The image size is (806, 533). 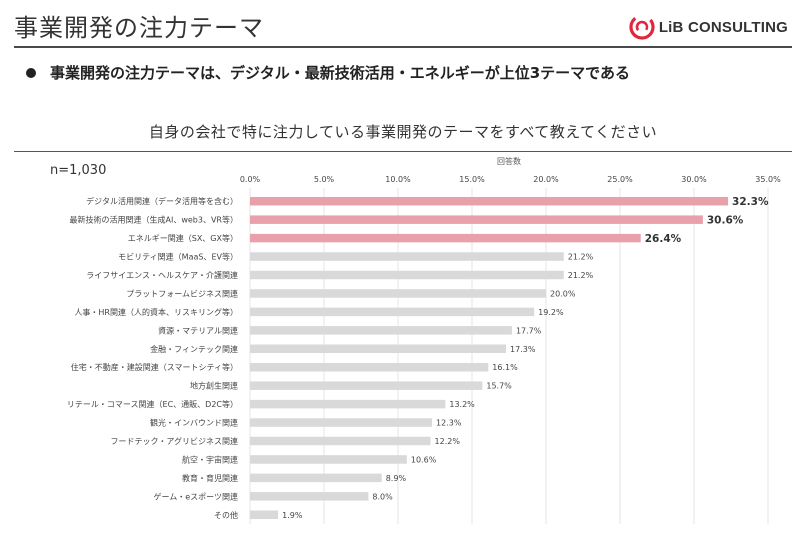 I want to click on category-label: フードテック・アグリビジネス関連, so click(x=174, y=441).